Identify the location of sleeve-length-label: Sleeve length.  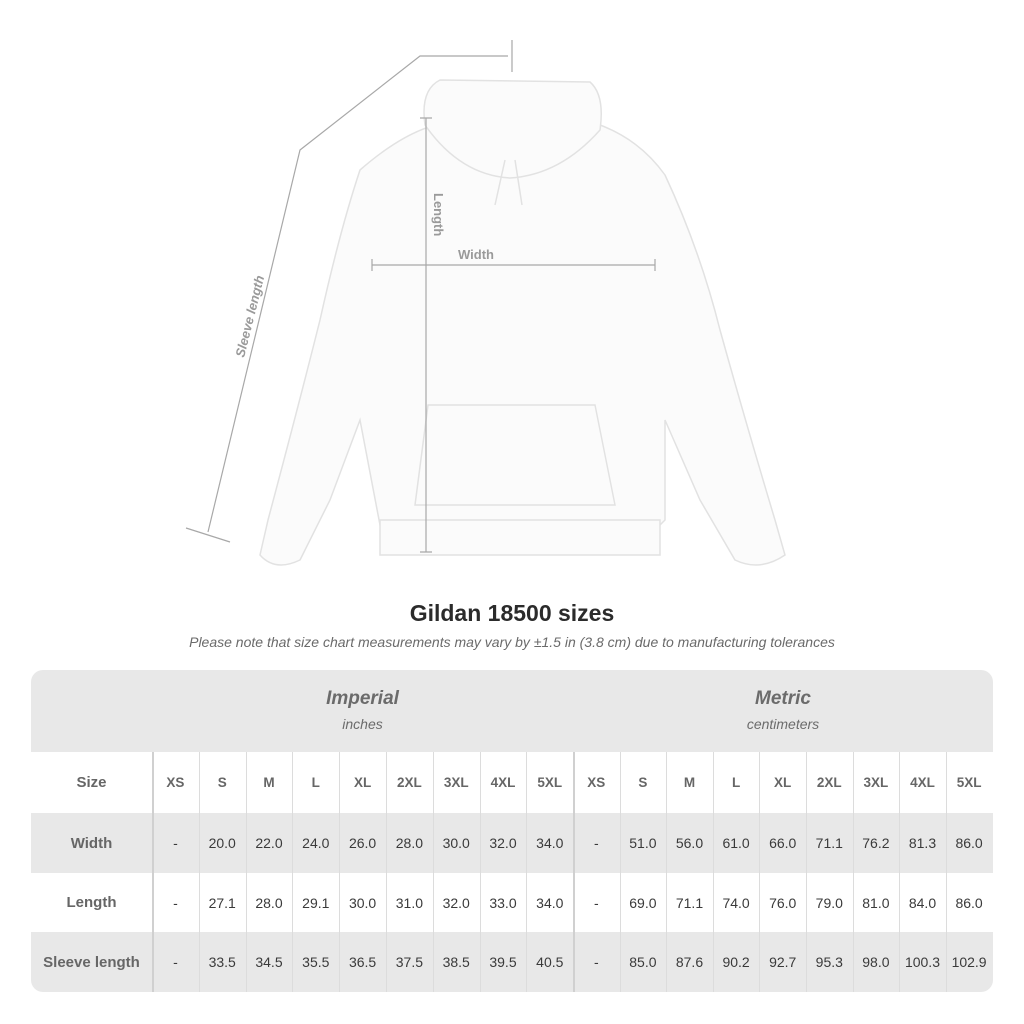
(249, 316).